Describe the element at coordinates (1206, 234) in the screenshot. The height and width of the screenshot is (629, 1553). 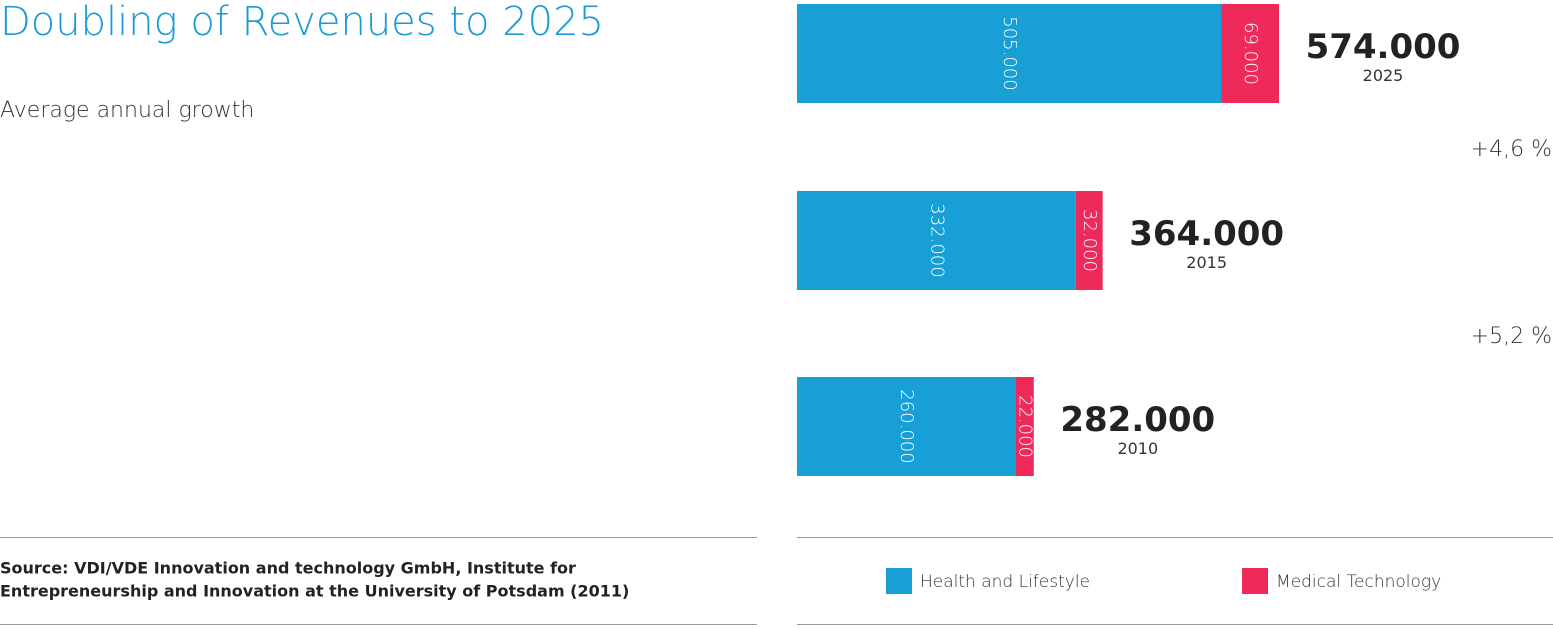
I see `total-label: 364.000` at that location.